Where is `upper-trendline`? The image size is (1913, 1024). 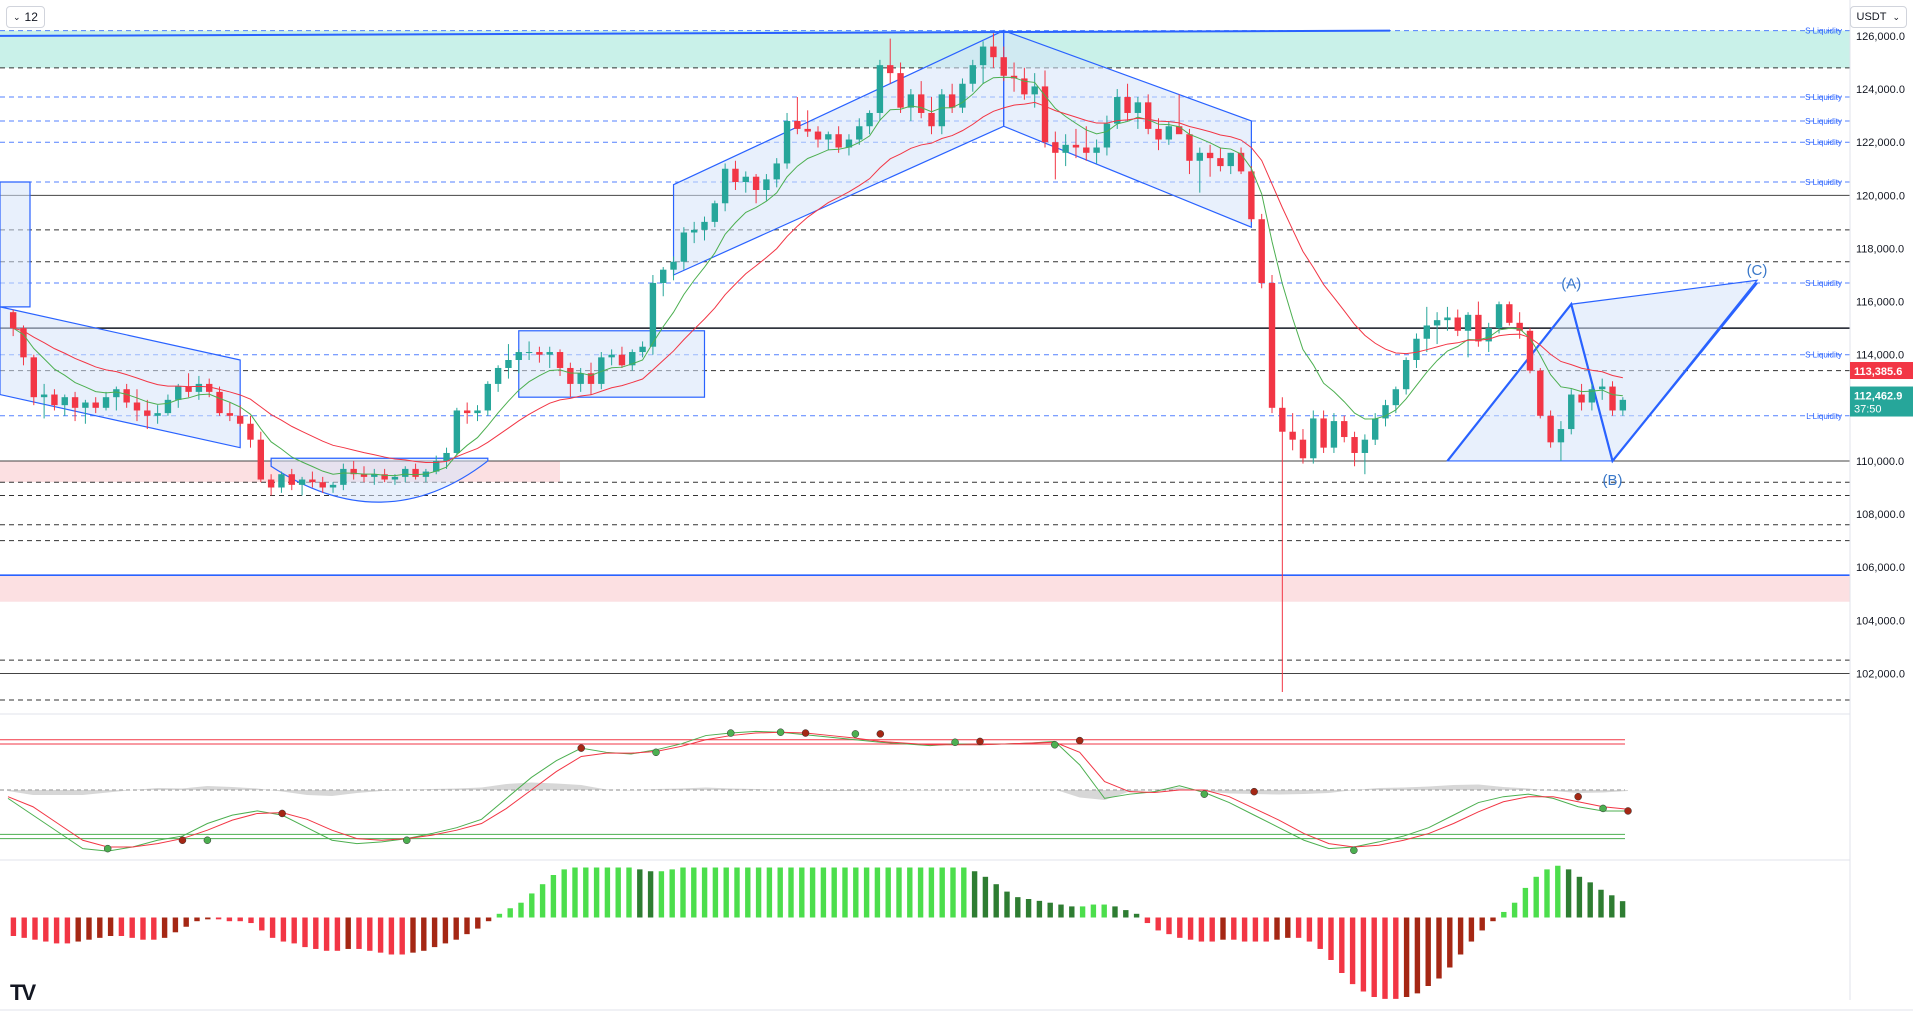
upper-trendline is located at coordinates (695, 33).